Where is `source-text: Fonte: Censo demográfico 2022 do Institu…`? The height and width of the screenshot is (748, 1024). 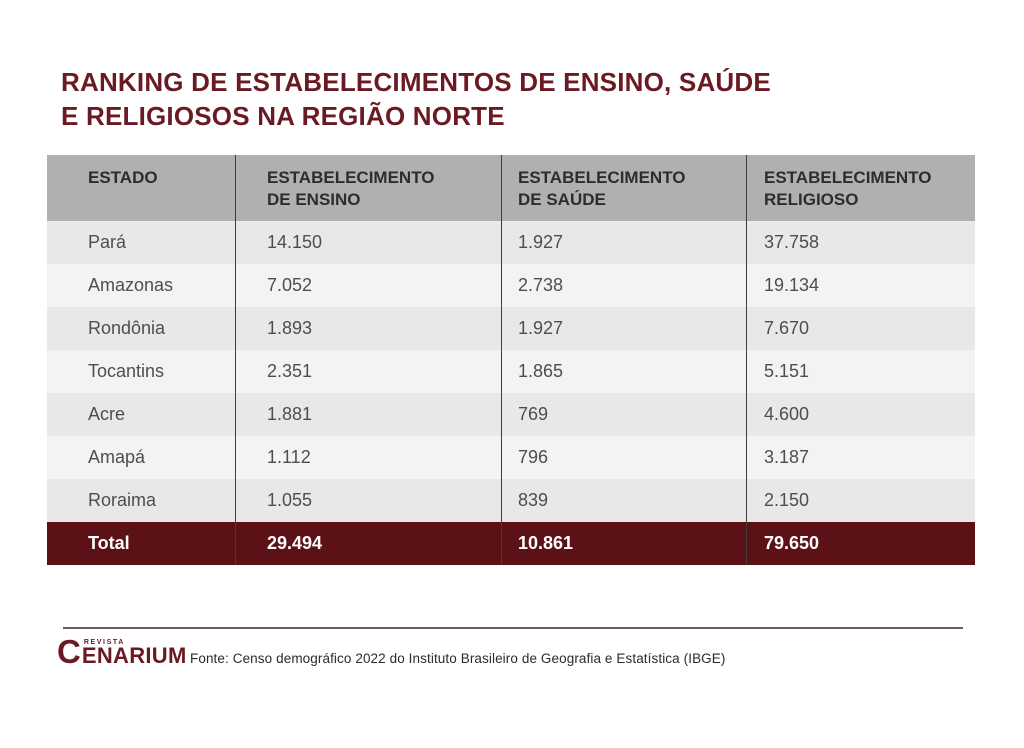 source-text: Fonte: Censo demográfico 2022 do Institu… is located at coordinates (458, 658).